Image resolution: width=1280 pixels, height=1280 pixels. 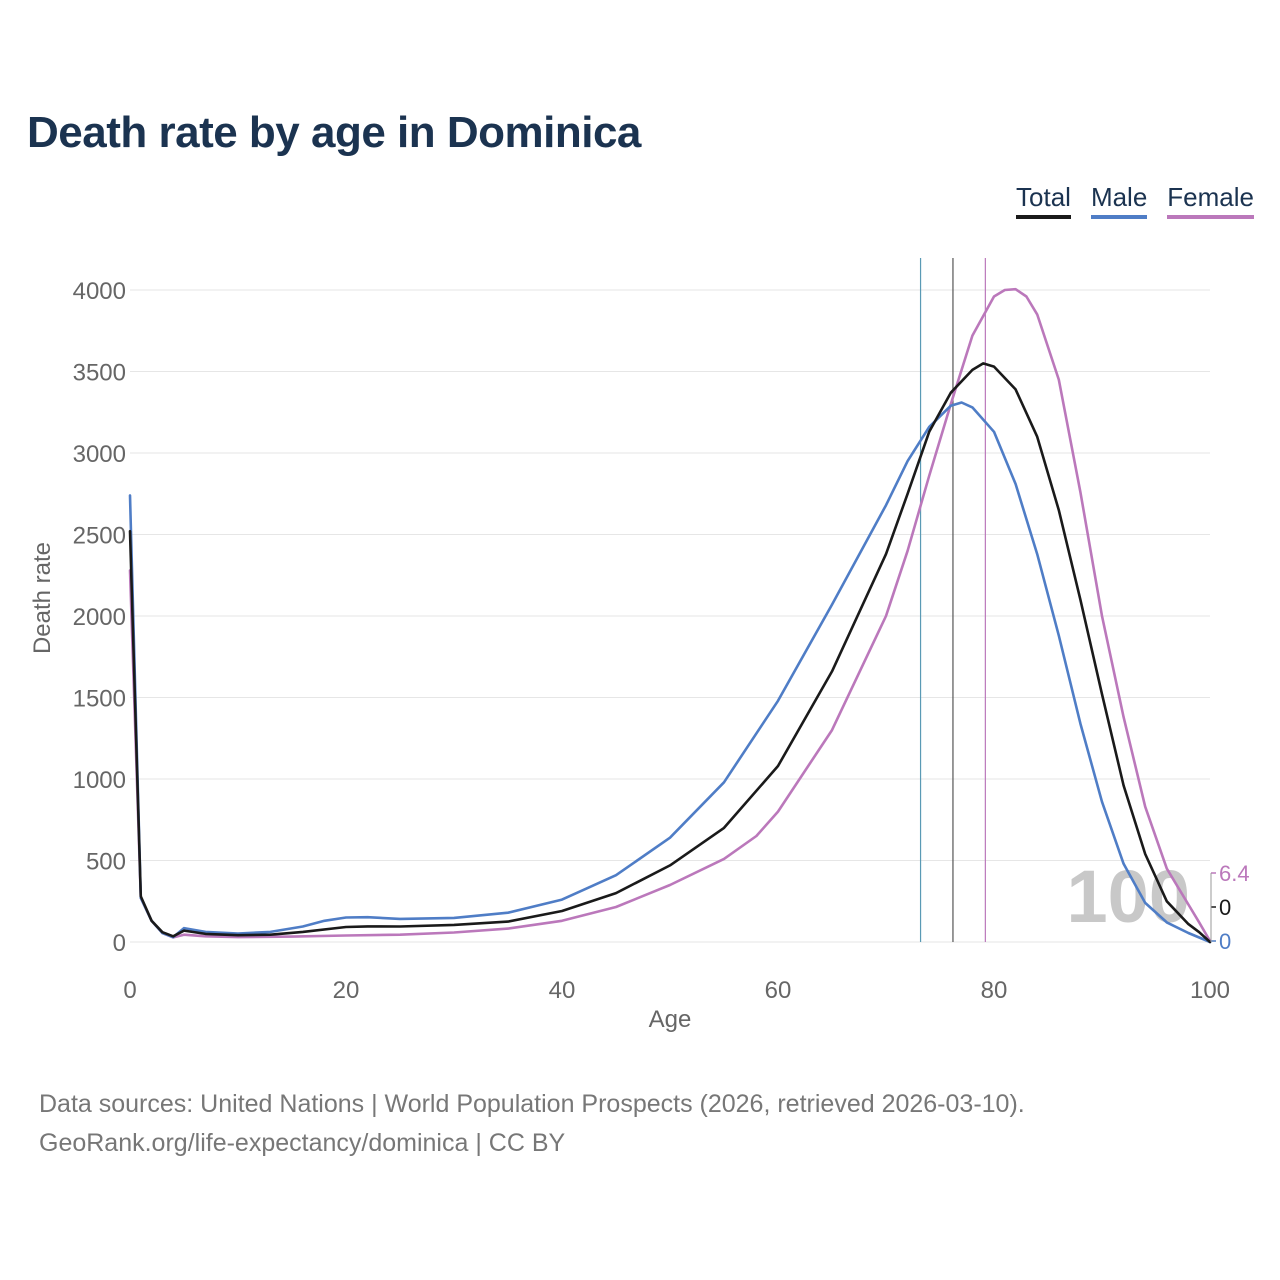 What do you see at coordinates (1210, 990) in the screenshot?
I see `x-tick-label-100: 100` at bounding box center [1210, 990].